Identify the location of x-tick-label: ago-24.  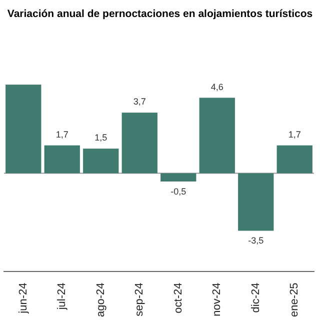
(100, 300).